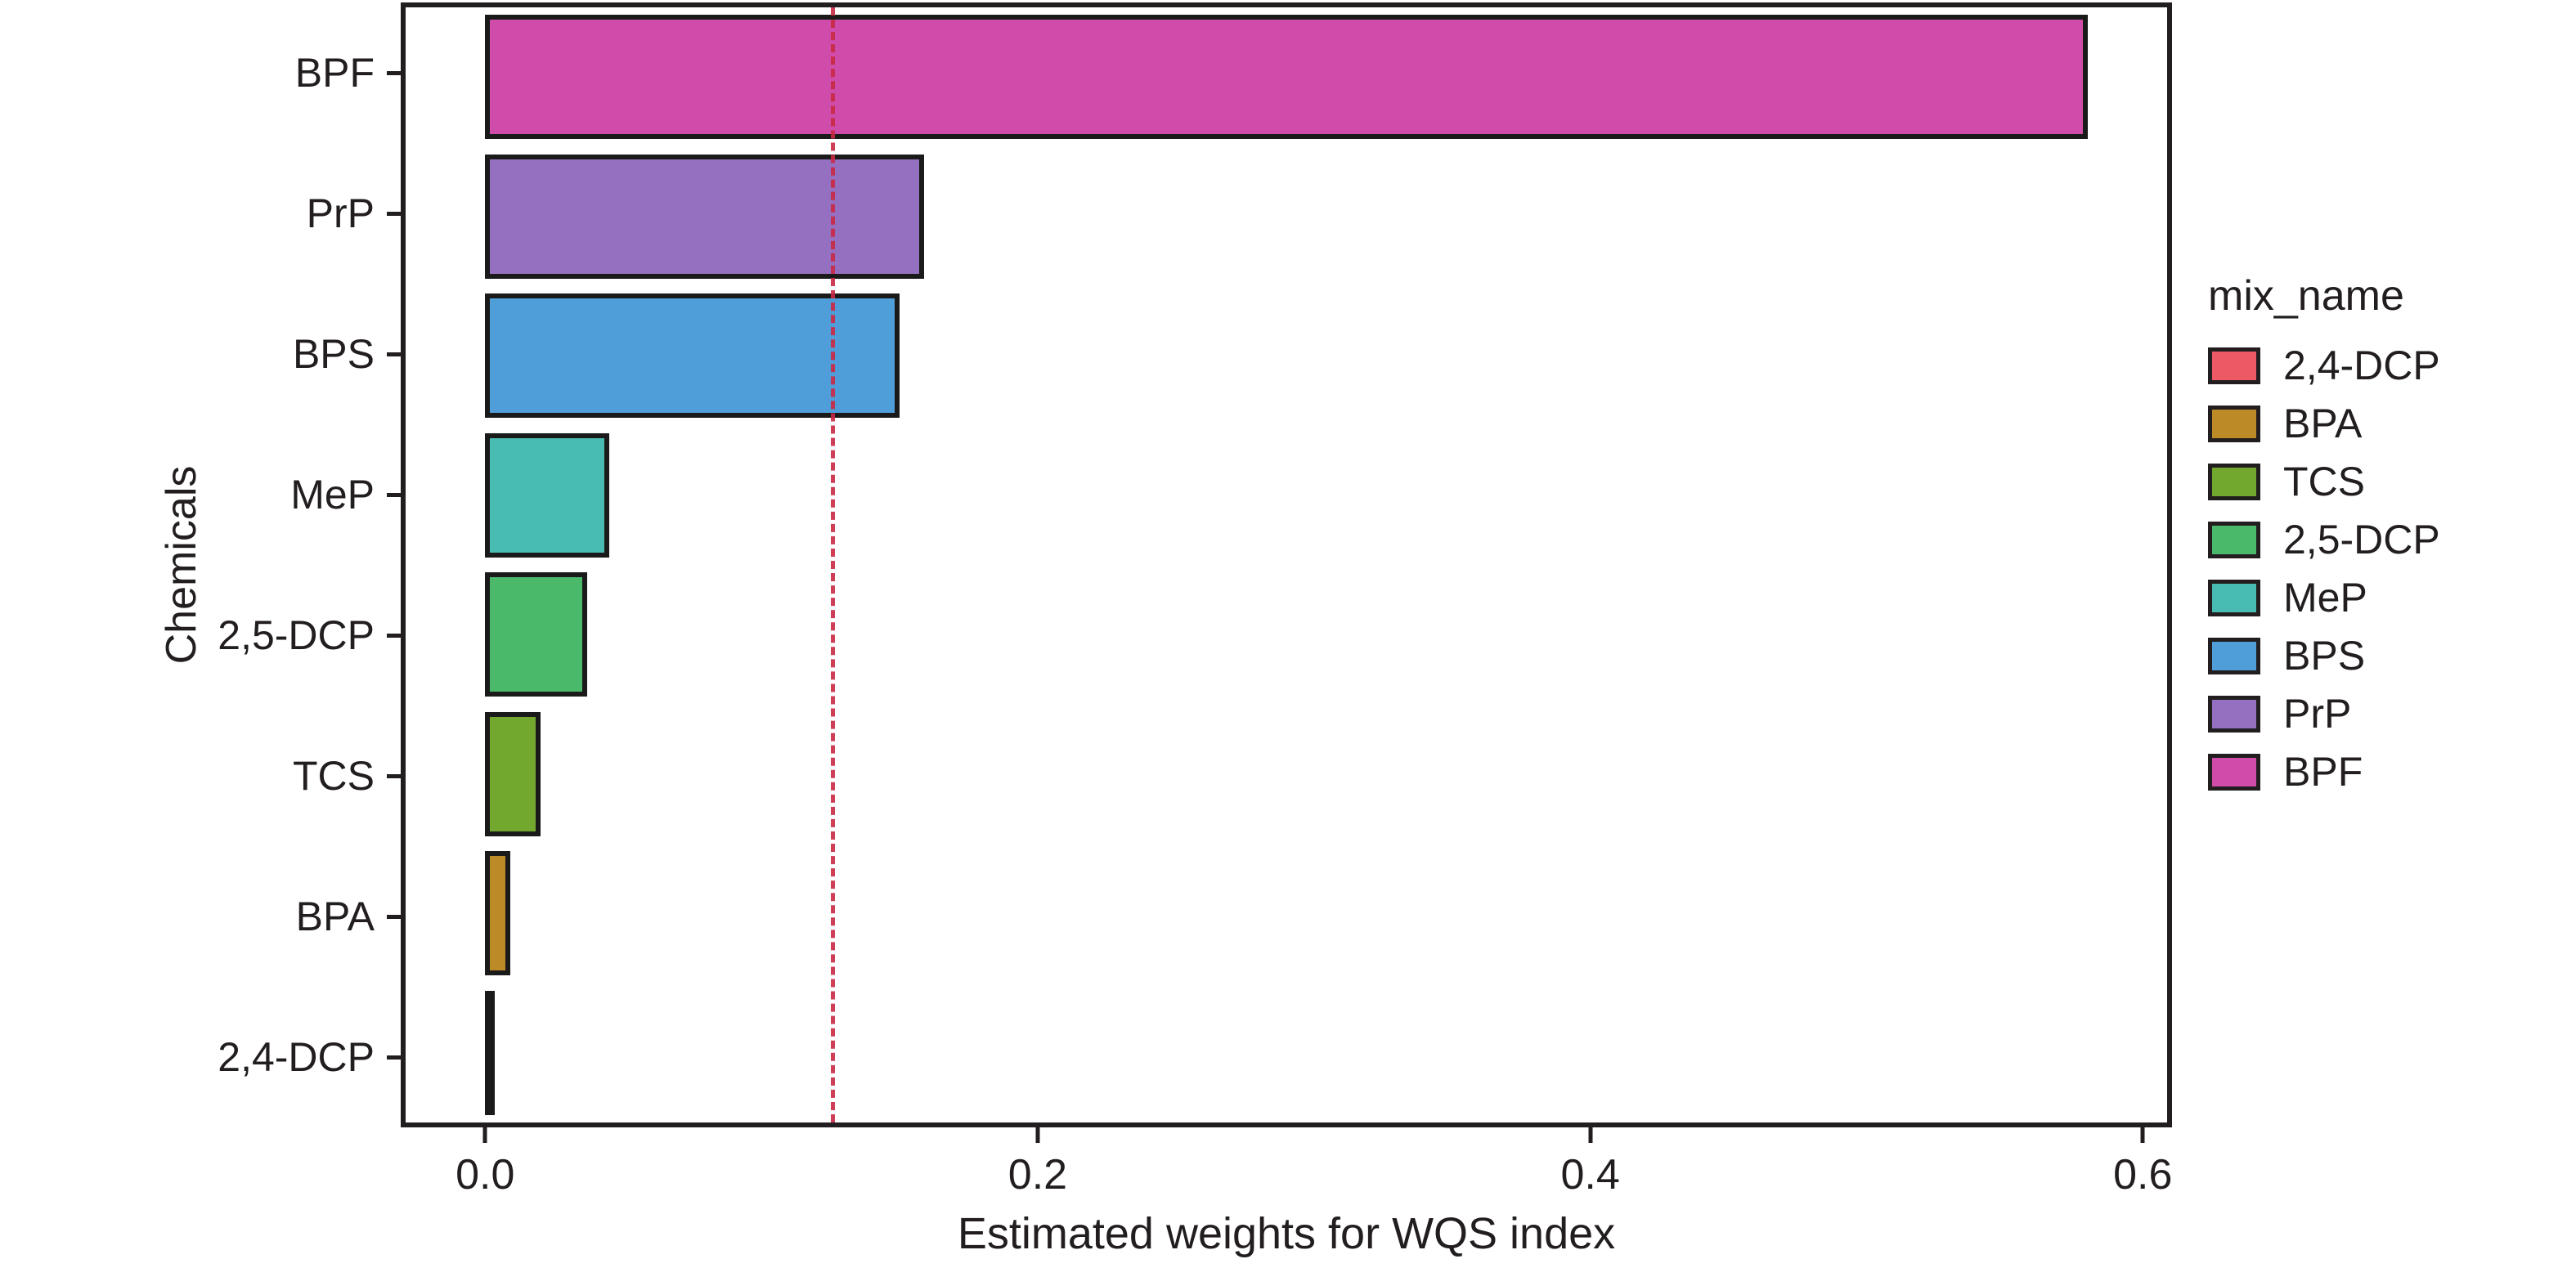 The image size is (2576, 1268). Describe the element at coordinates (340, 213) in the screenshot. I see `y-tick-label-prp: PrP` at that location.